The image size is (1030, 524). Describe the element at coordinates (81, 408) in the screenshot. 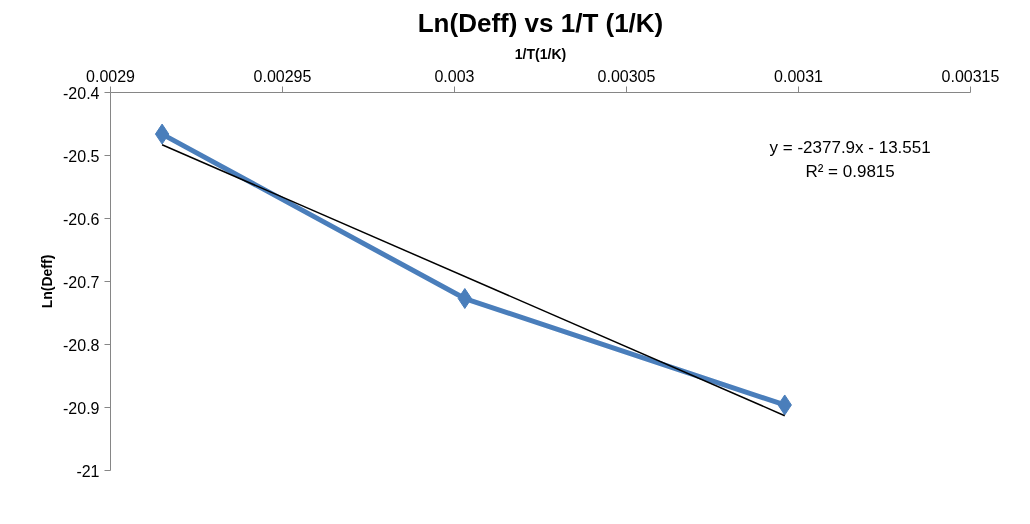

I see `y-tick-label: -20.9` at that location.